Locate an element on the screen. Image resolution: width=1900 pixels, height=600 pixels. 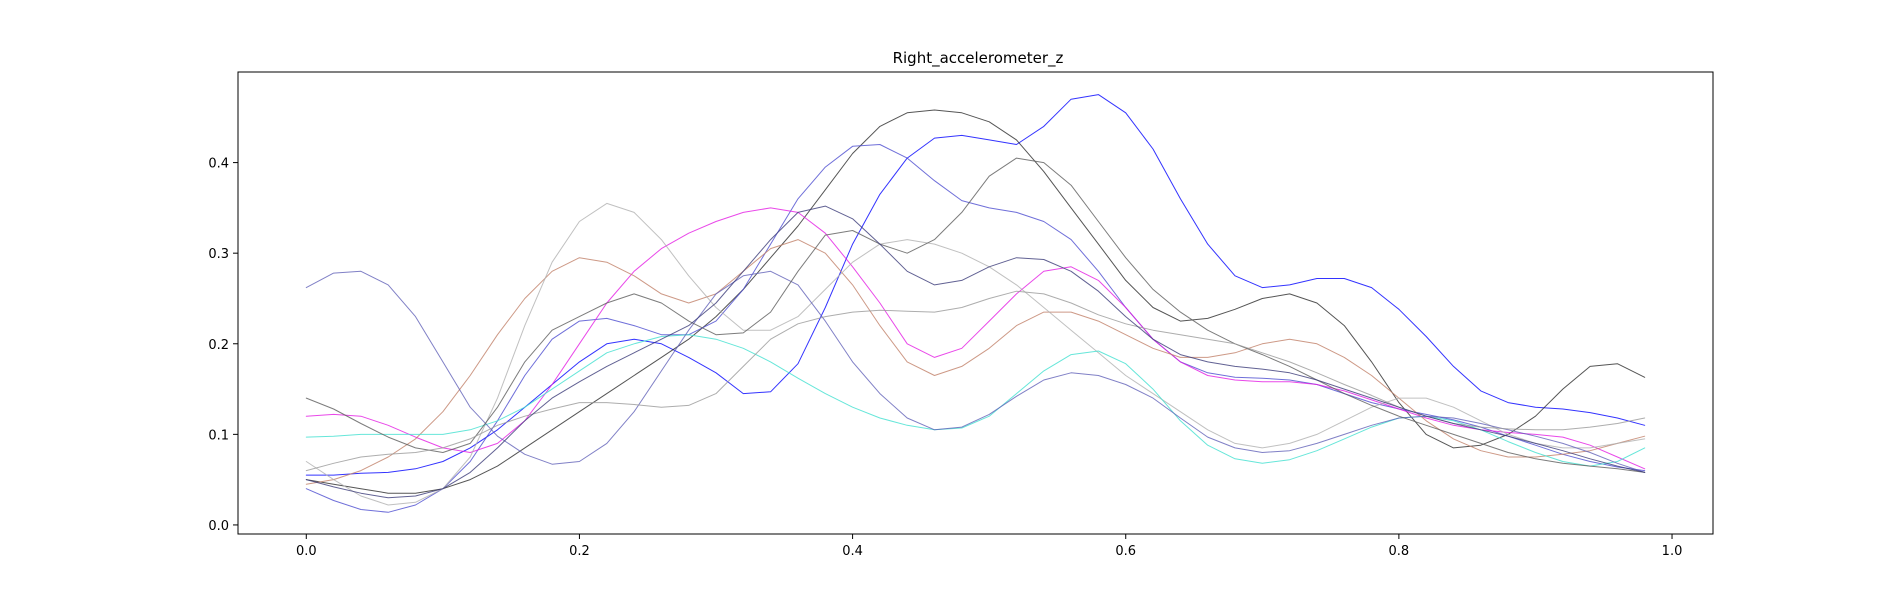
x-axis: 0.0 0.2 0.4 0.6 0.8 1.0 is located at coordinates (989, 546).